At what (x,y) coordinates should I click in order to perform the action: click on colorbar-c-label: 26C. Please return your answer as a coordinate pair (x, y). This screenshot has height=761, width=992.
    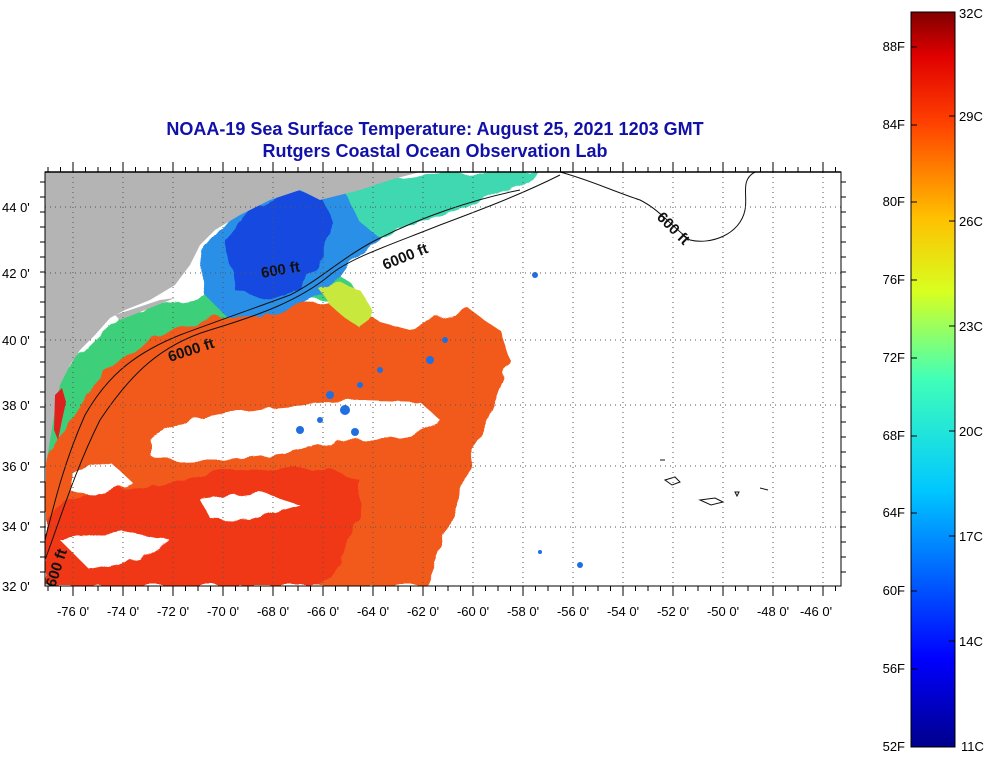
    Looking at the image, I should click on (971, 221).